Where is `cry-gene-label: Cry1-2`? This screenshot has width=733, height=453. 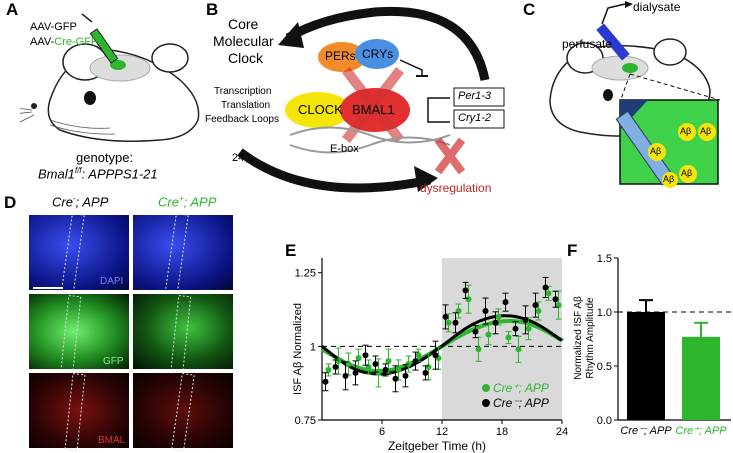 cry-gene-label: Cry1-2 is located at coordinates (475, 118).